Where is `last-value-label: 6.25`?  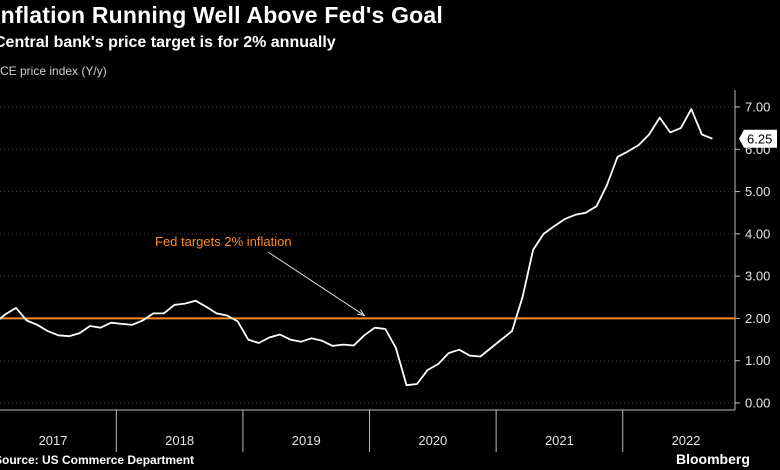 last-value-label: 6.25 is located at coordinates (759, 139).